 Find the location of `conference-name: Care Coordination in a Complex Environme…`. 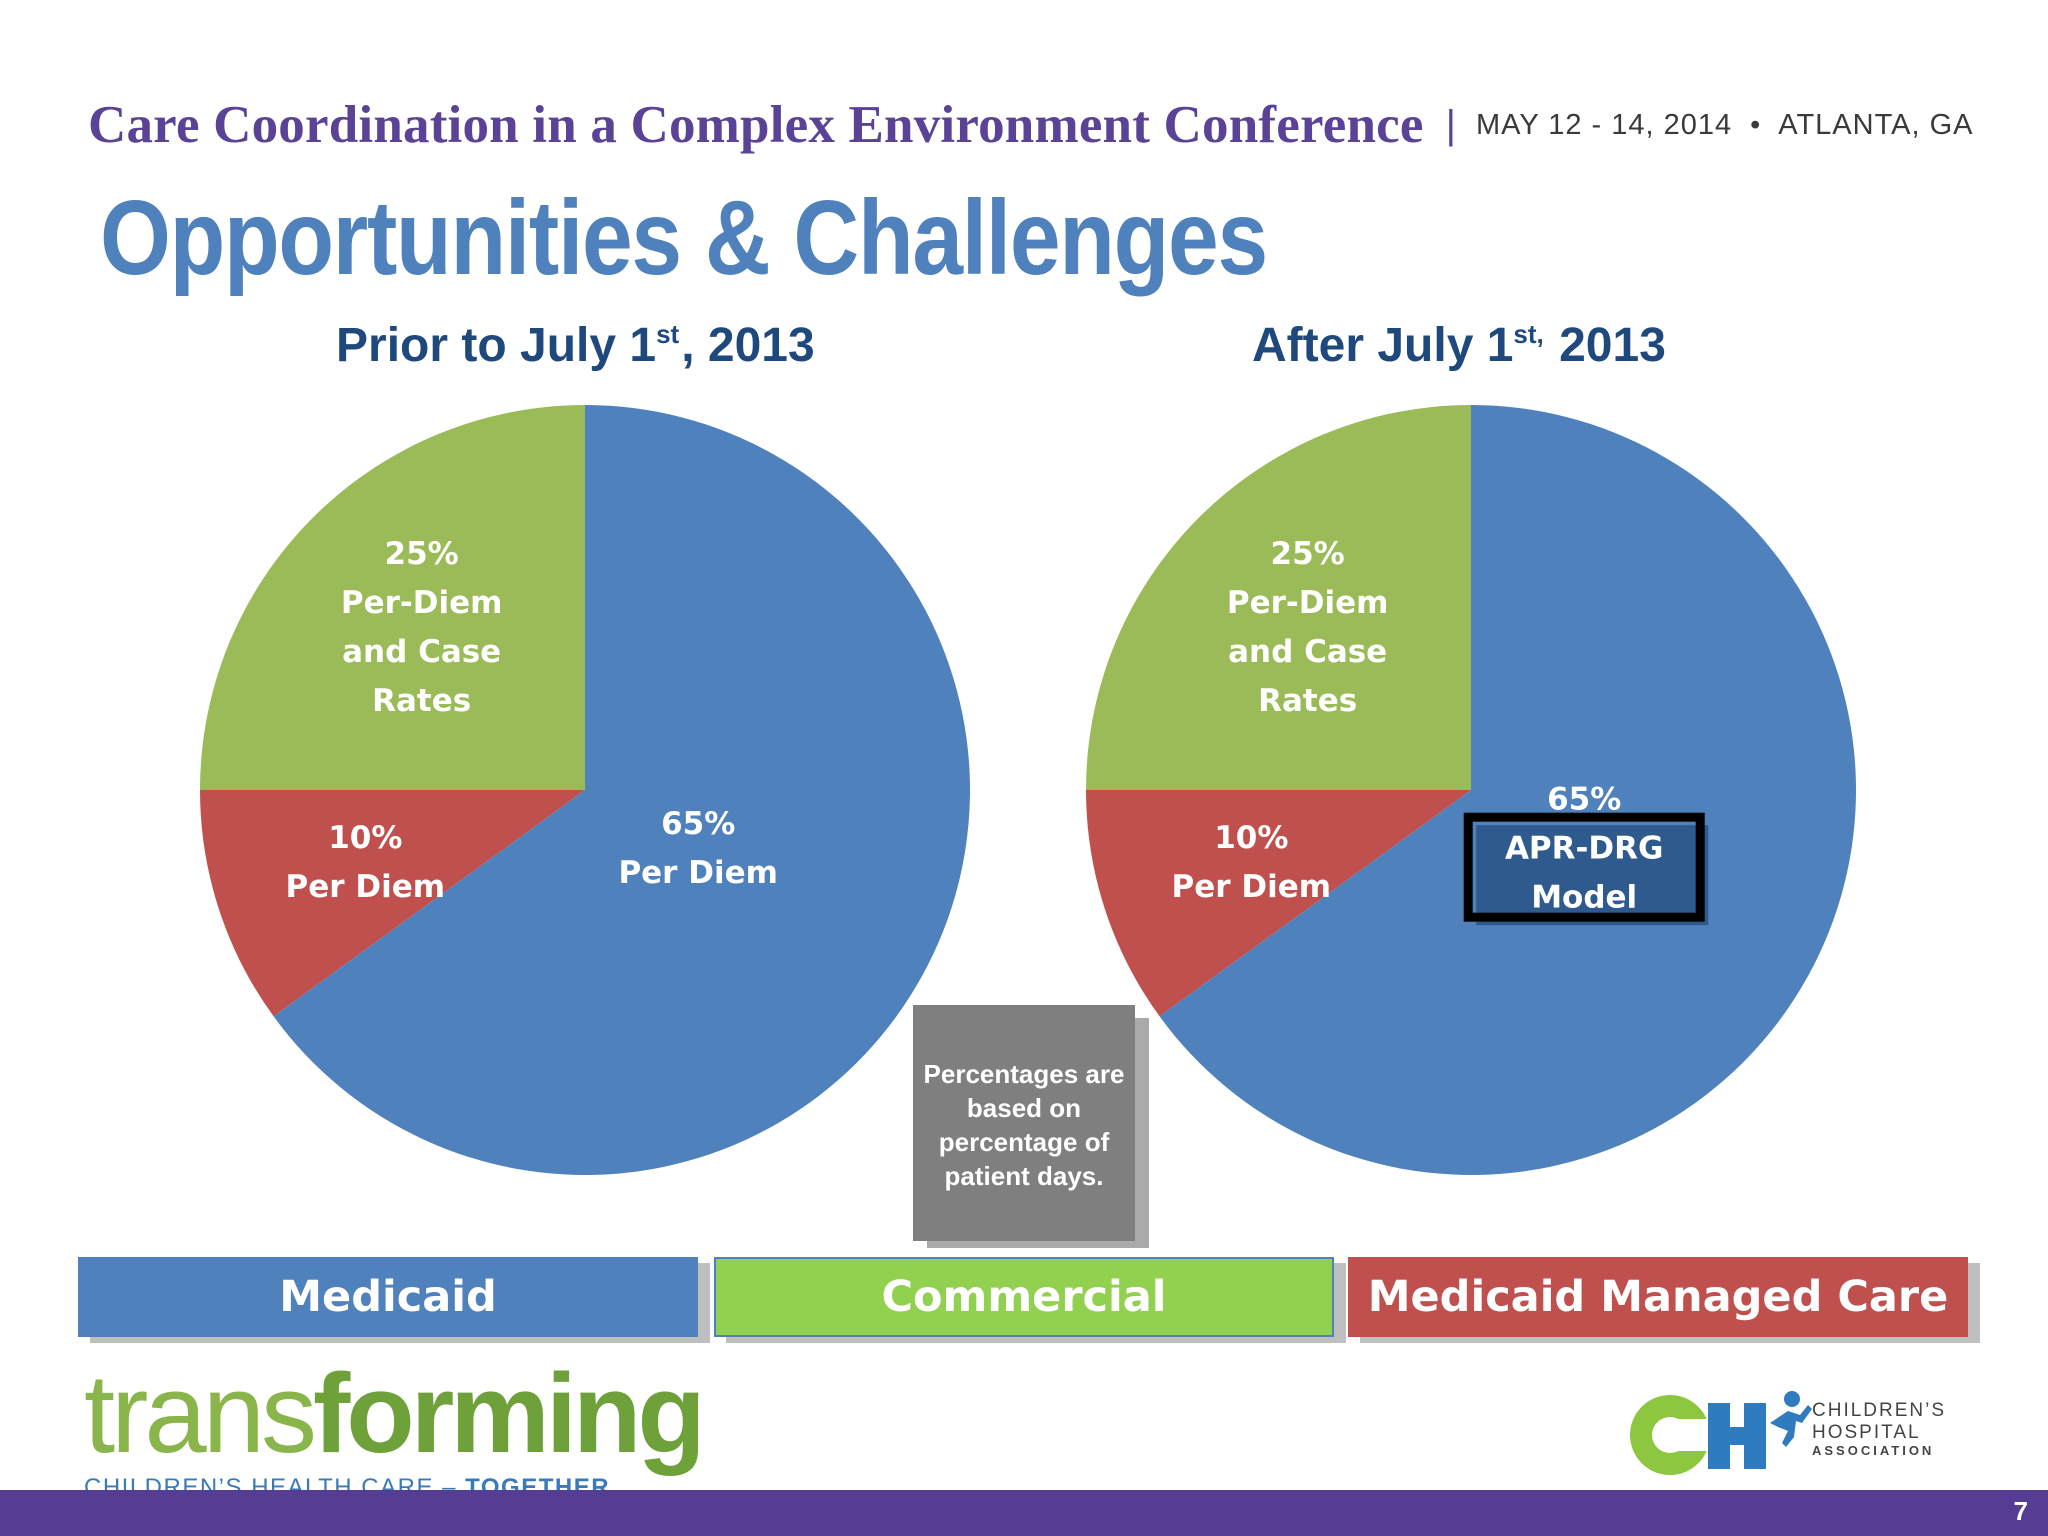

conference-name: Care Coordination in a Complex Environme… is located at coordinates (756, 125).